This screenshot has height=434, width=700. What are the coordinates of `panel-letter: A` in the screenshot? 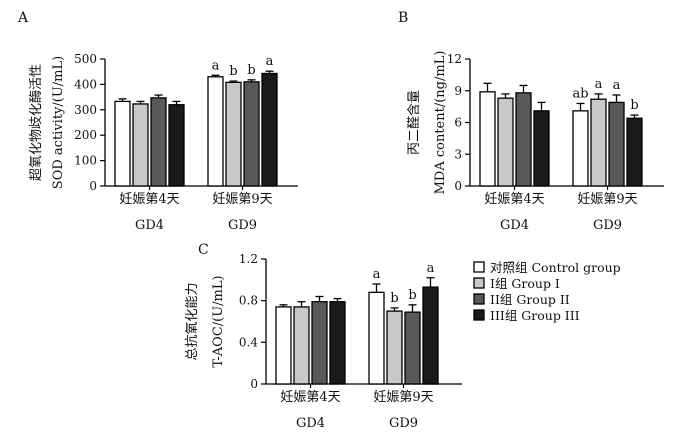 It's located at (23, 18).